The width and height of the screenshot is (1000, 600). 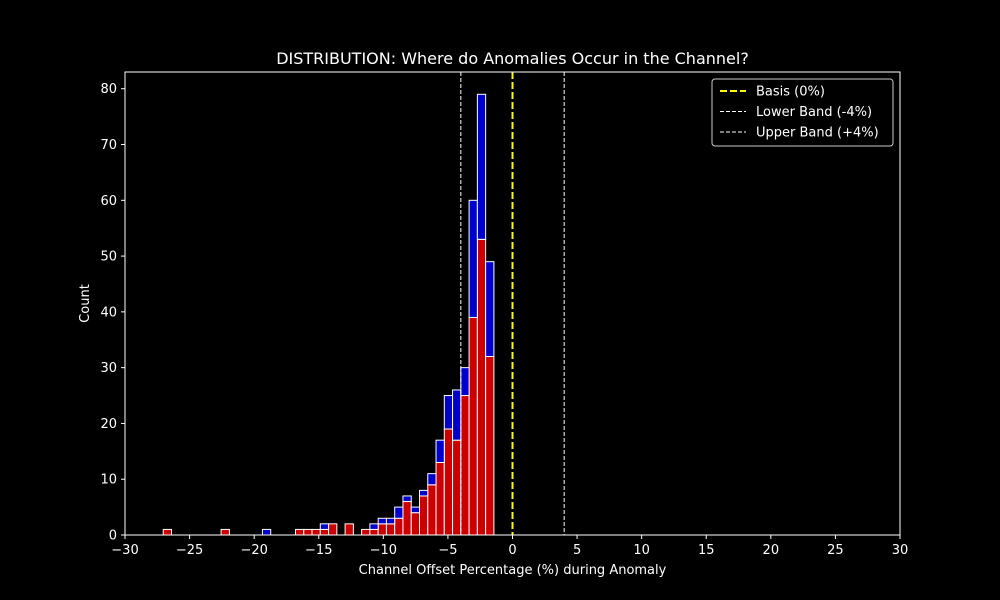 What do you see at coordinates (108, 145) in the screenshot?
I see `y-tick-label: 70` at bounding box center [108, 145].